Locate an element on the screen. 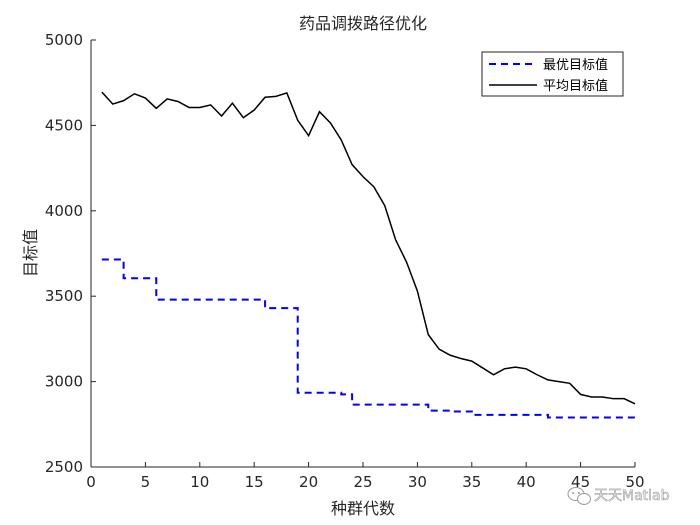 The width and height of the screenshot is (700, 525). y-tick-label: 5000 is located at coordinates (64, 40).